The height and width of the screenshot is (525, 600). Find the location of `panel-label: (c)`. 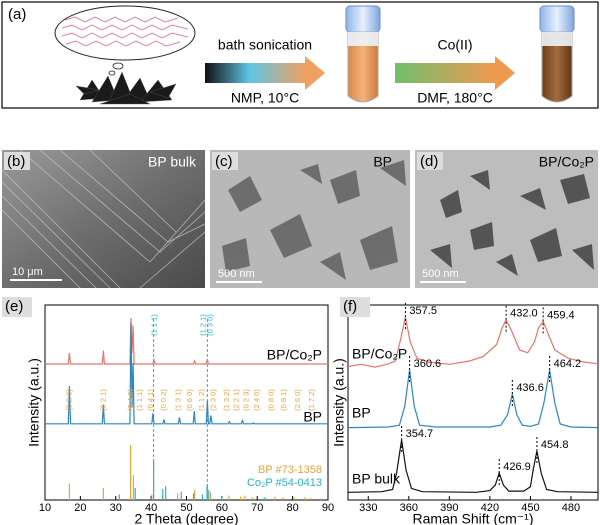

panel-label: (c) is located at coordinates (224, 161).